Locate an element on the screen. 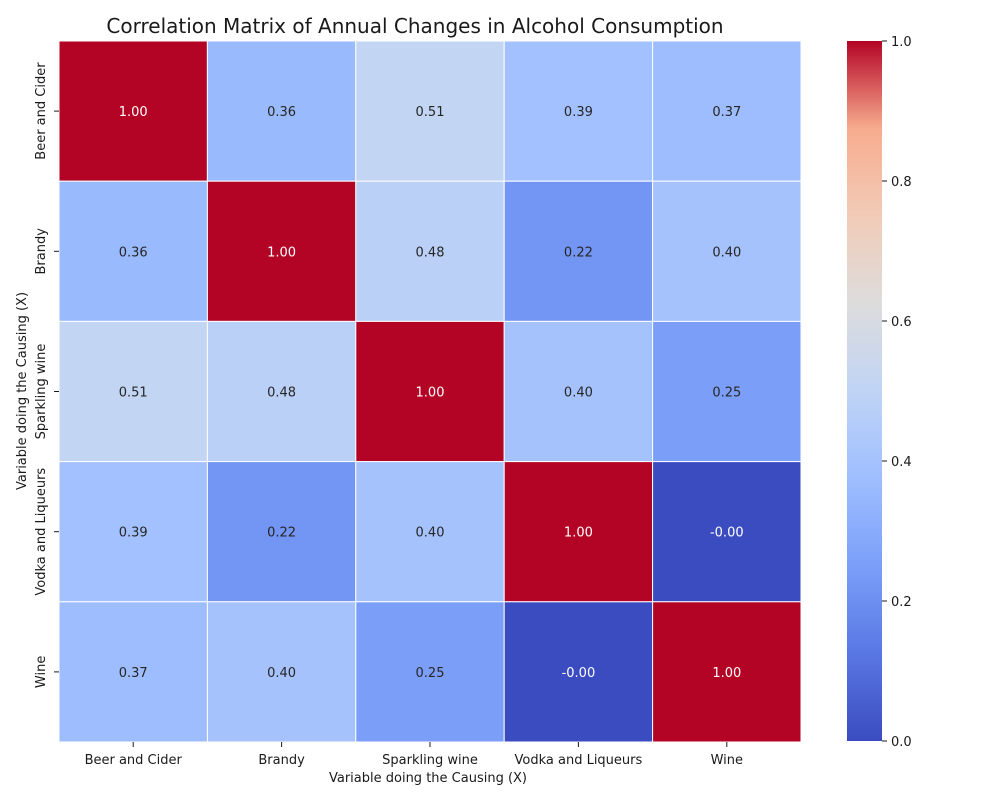  y-tick-label: Sparkling wine is located at coordinates (41, 392).